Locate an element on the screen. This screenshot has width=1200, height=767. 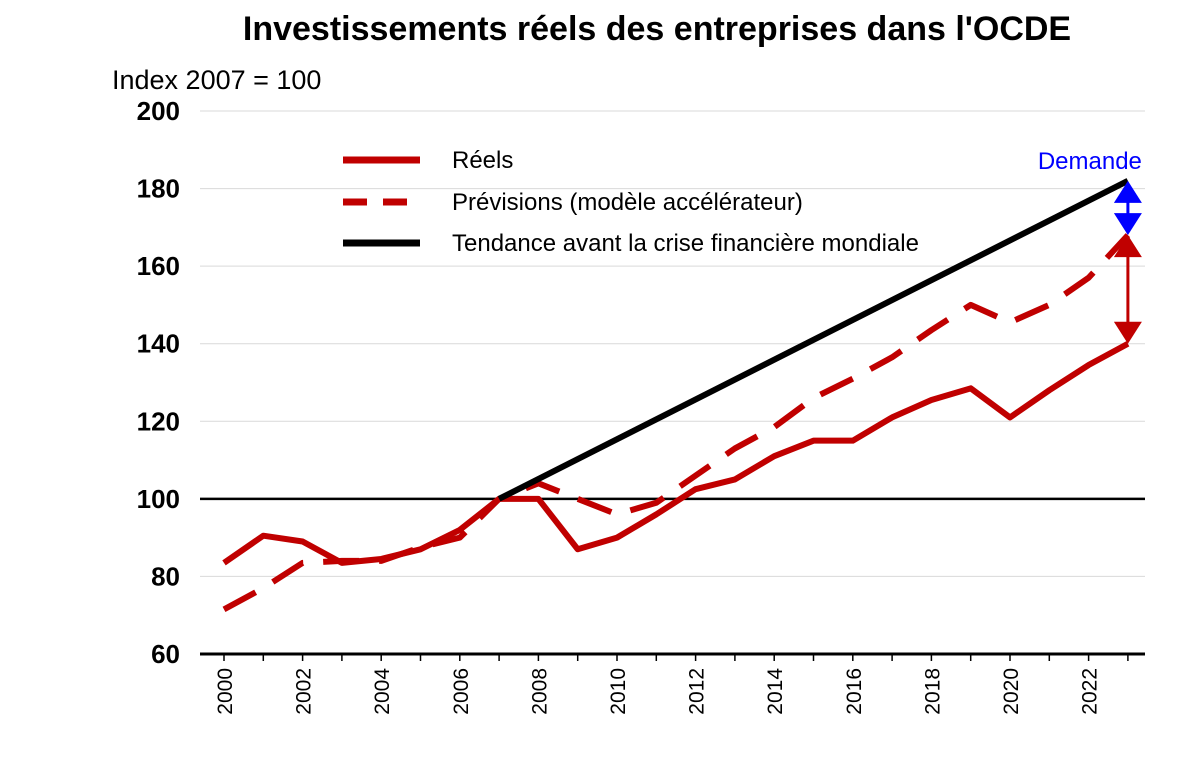
x-tick-label: 2000 is located at coordinates (225, 691).